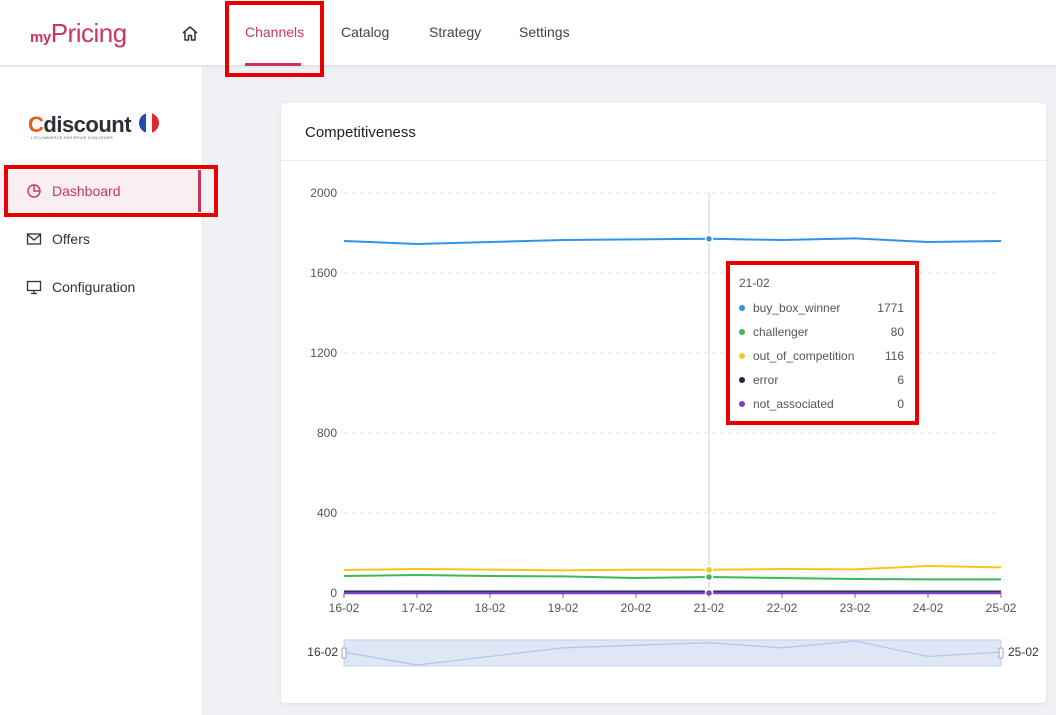 This screenshot has height=715, width=1056. Describe the element at coordinates (273, 64) in the screenshot. I see `nav-active-indicator` at that location.